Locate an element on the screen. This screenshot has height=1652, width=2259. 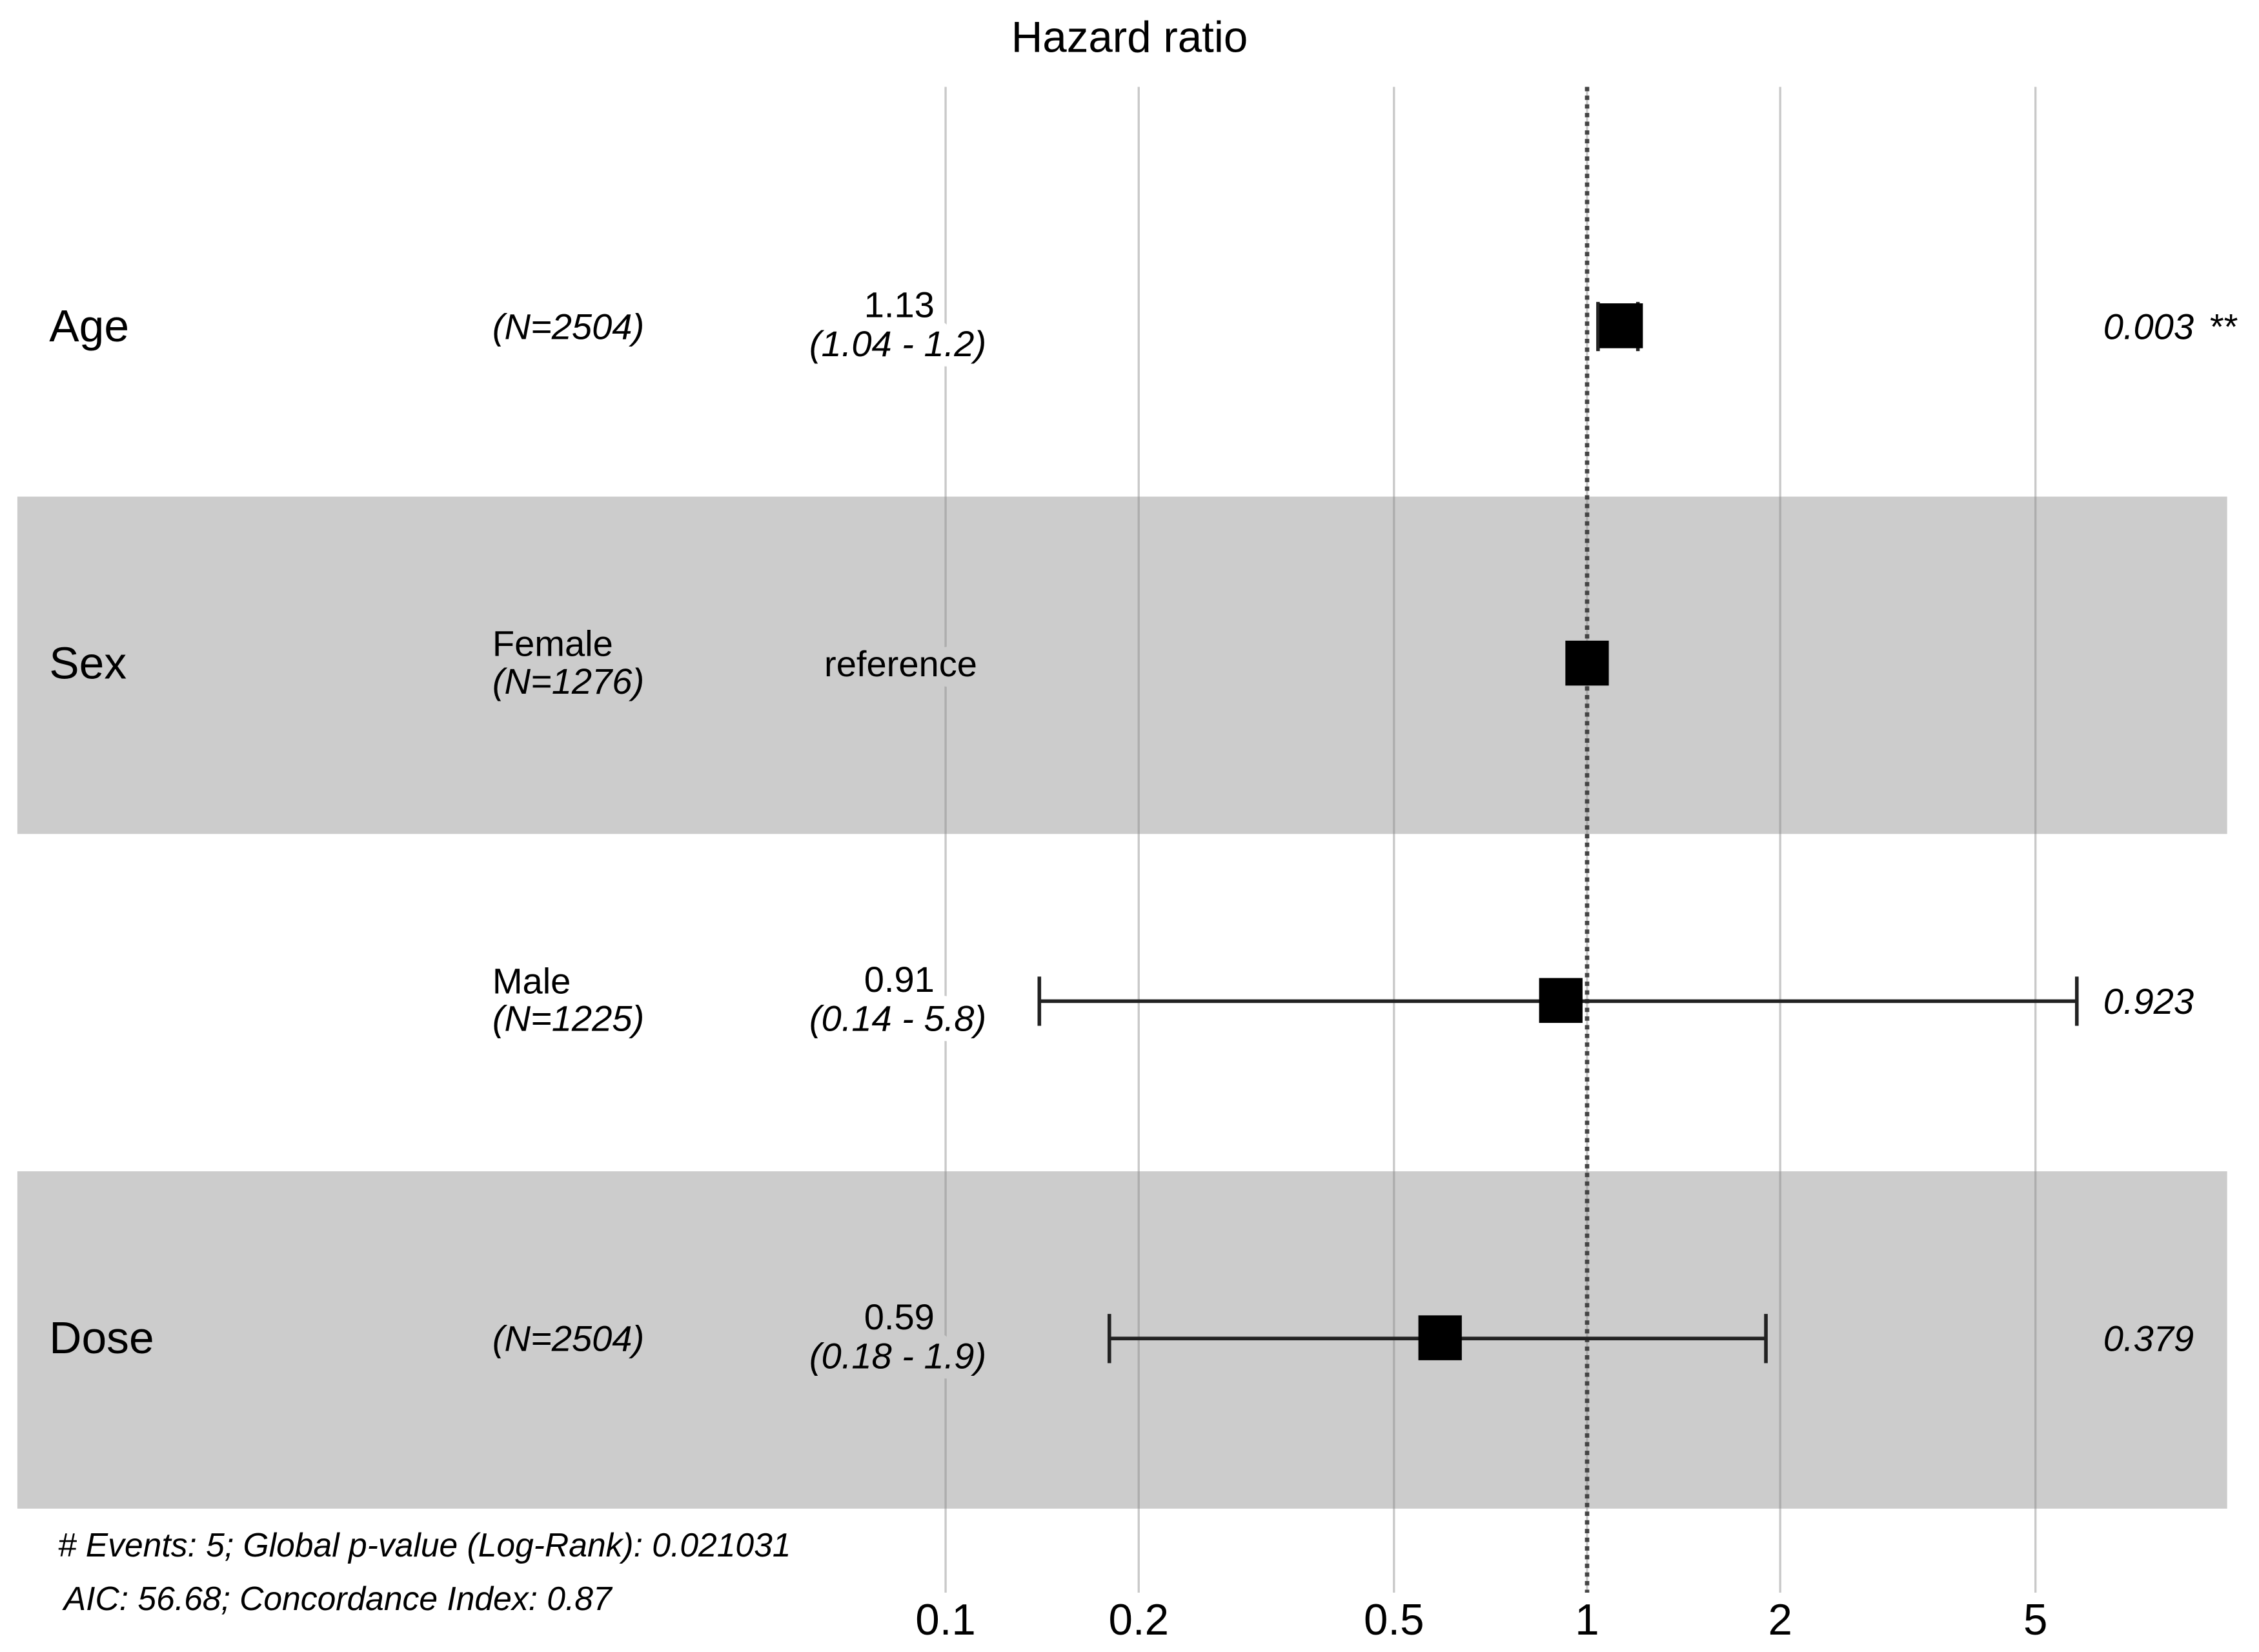
level-label: Male is located at coordinates (532, 980).